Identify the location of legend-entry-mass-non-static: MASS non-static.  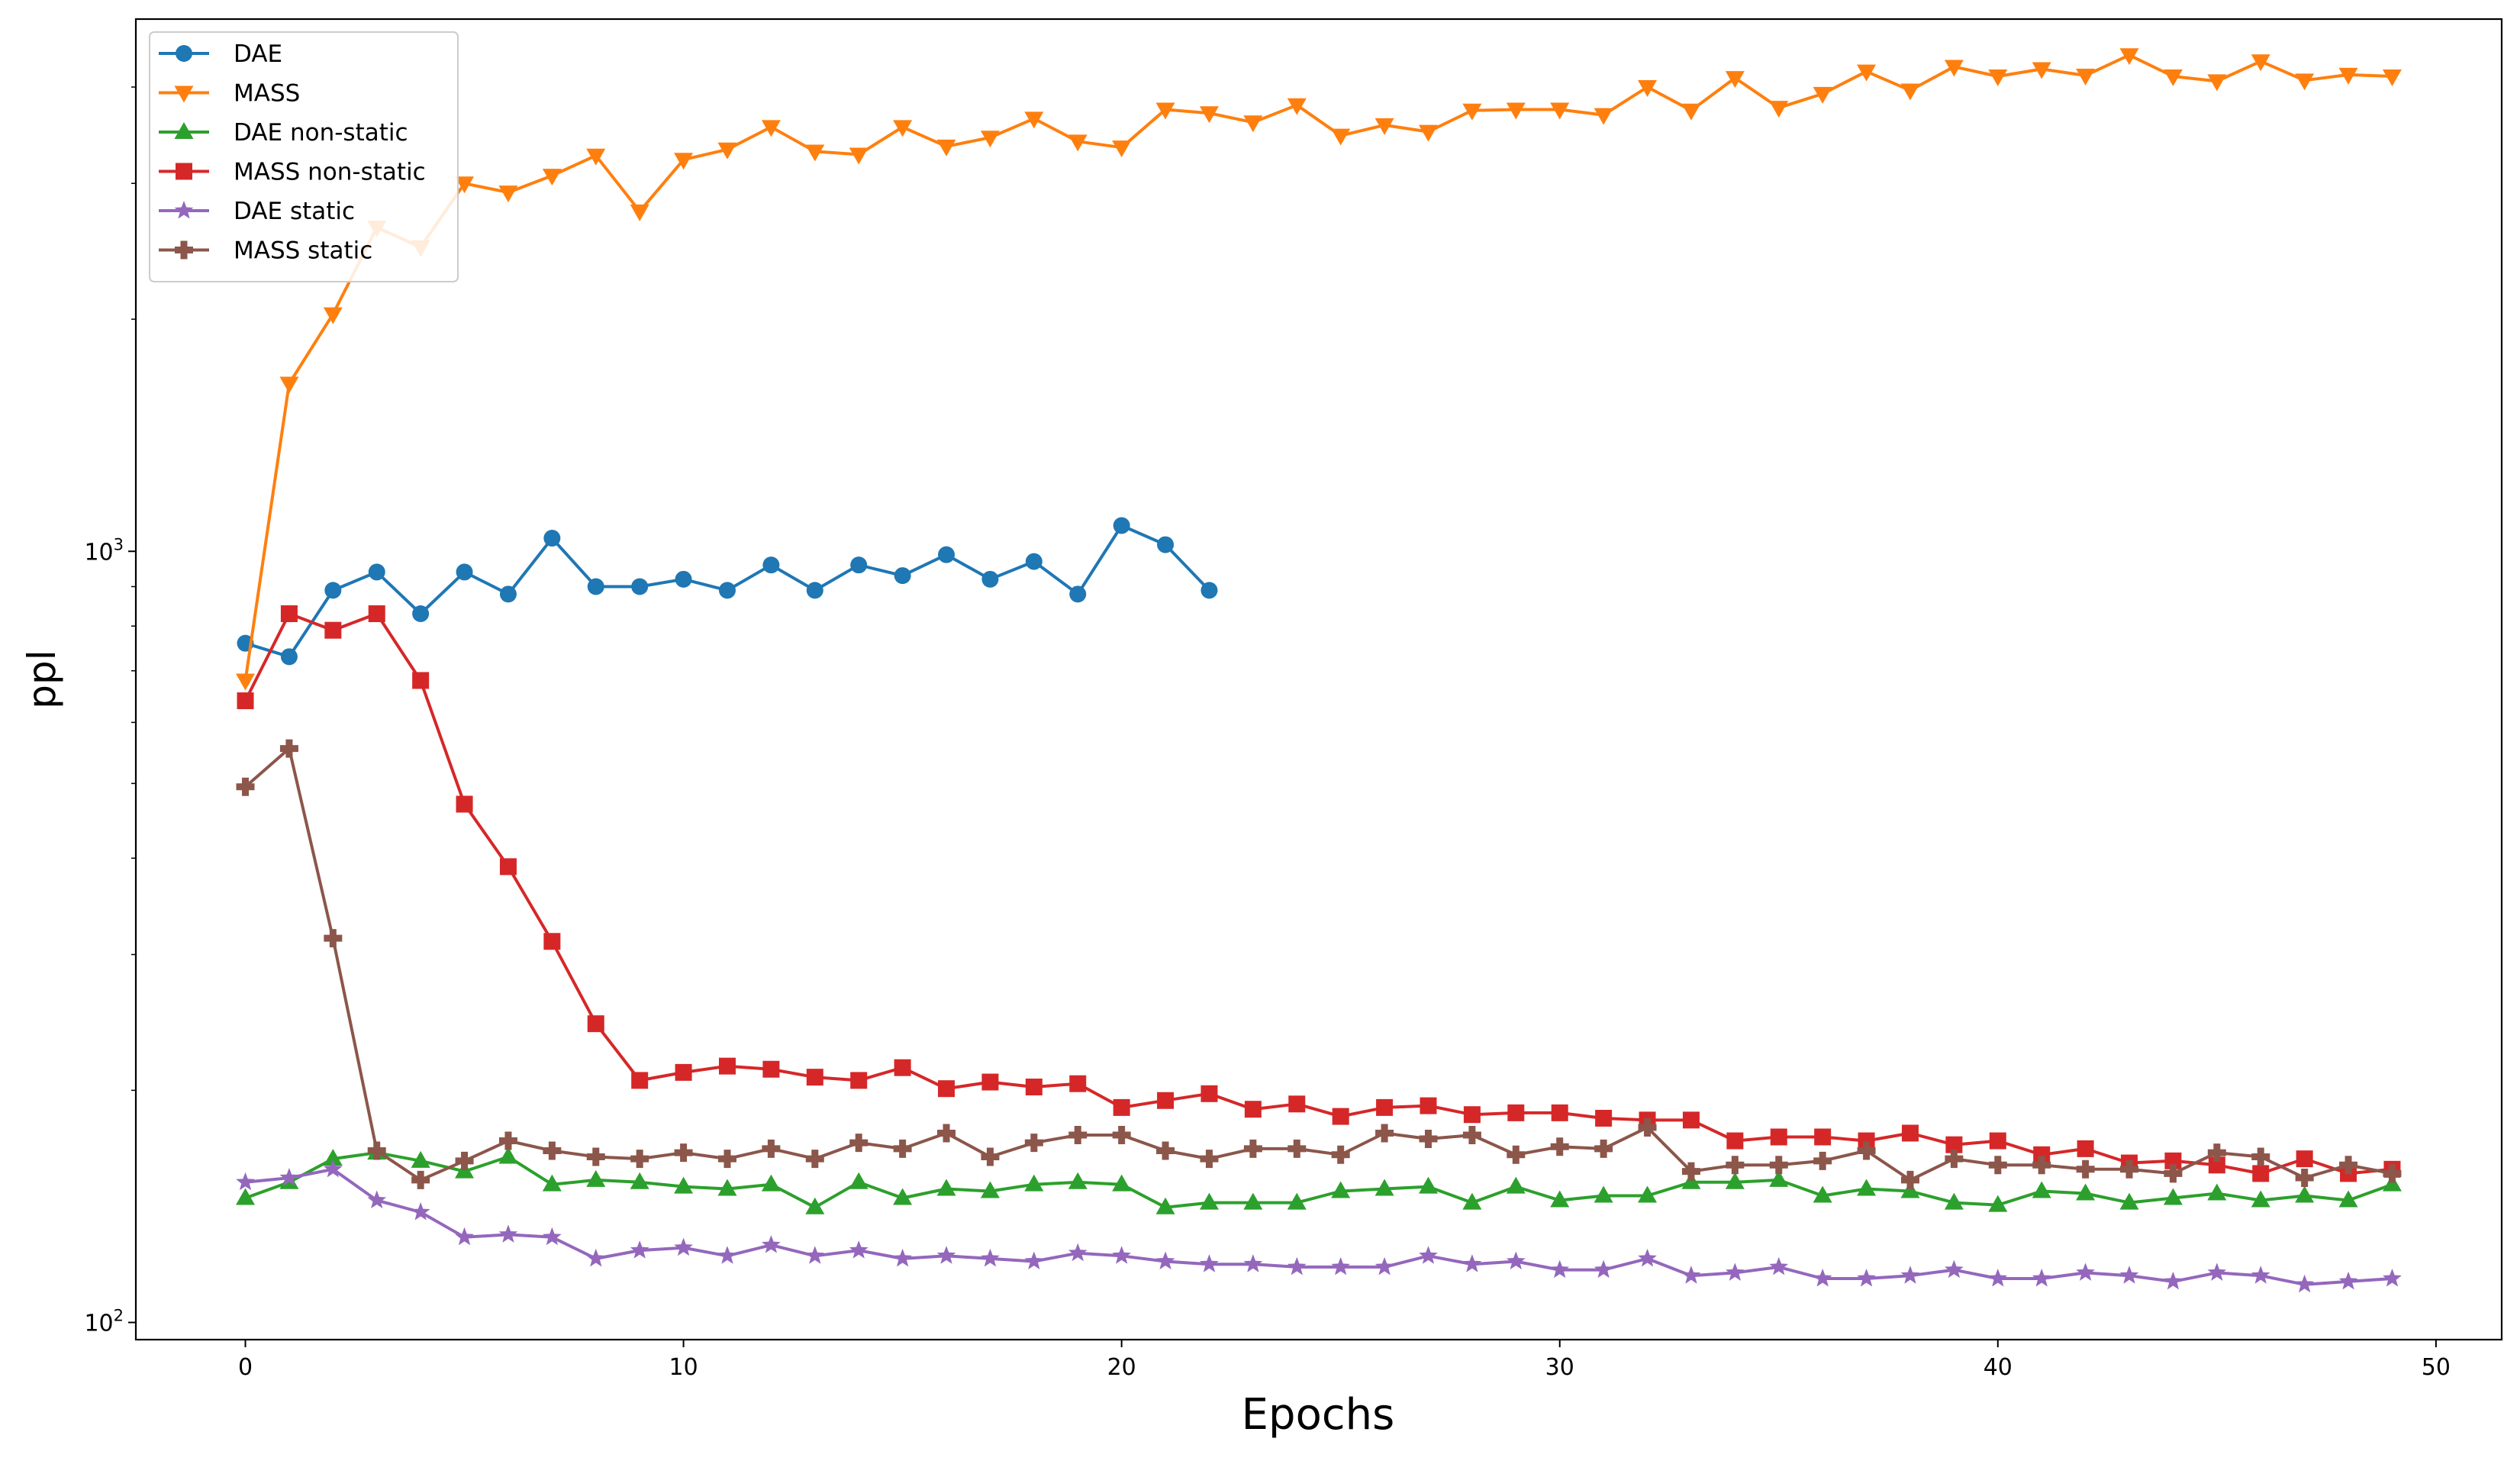
(292, 173).